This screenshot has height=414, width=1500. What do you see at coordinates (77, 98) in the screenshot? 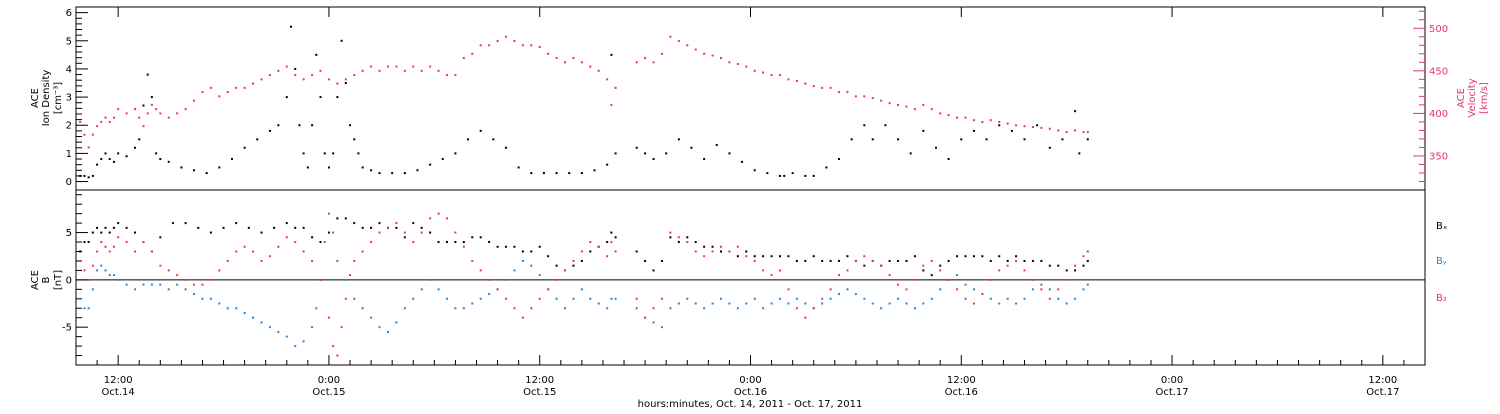
I see `top-left-axis: 0 1 2 3 4 5 6` at bounding box center [77, 98].